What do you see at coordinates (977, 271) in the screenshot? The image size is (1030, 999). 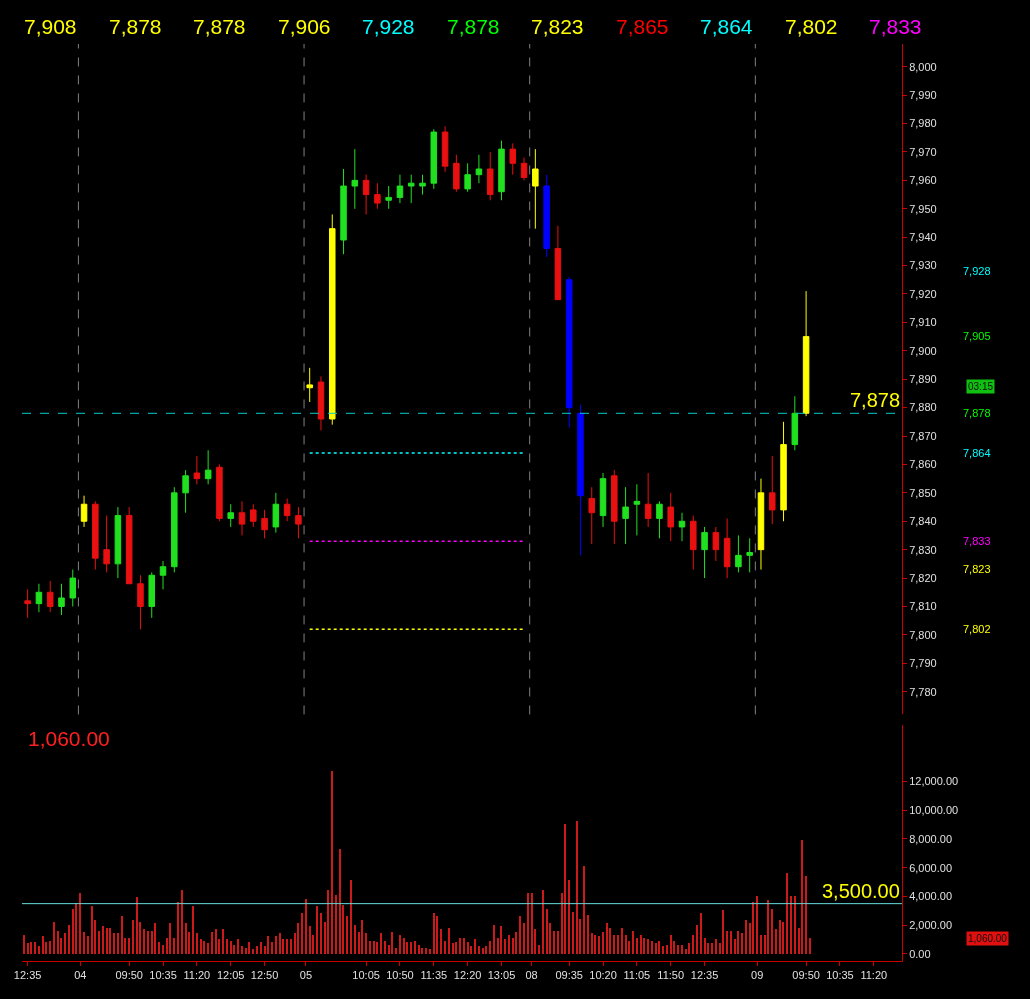 I see `y2-tick-label: 7,928` at bounding box center [977, 271].